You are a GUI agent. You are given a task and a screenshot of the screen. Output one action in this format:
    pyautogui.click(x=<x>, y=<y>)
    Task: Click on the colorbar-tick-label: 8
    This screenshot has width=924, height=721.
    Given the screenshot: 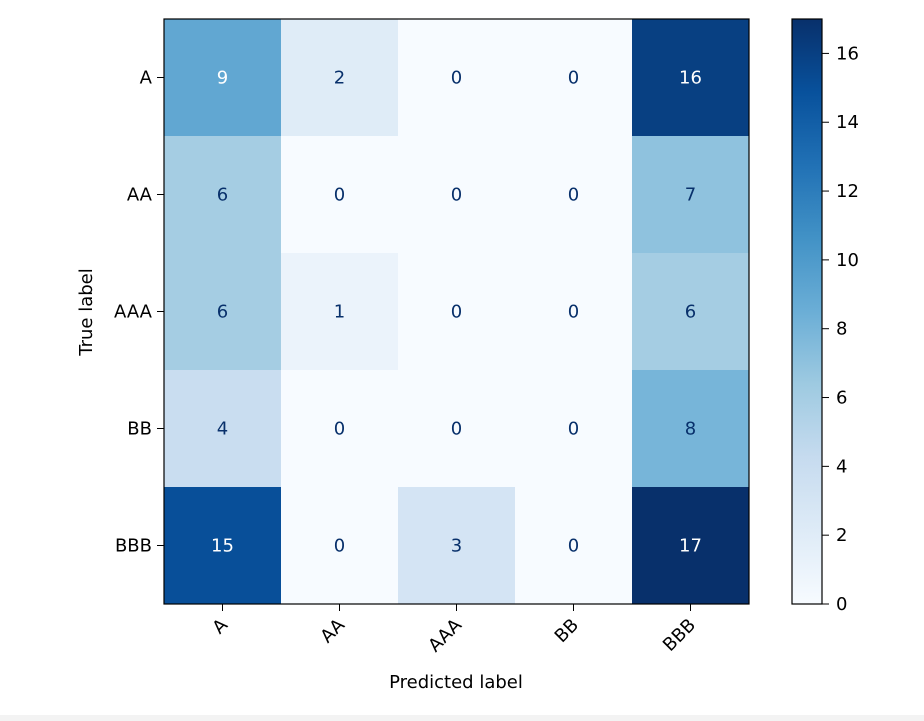 What is the action you would take?
    pyautogui.click(x=841, y=329)
    